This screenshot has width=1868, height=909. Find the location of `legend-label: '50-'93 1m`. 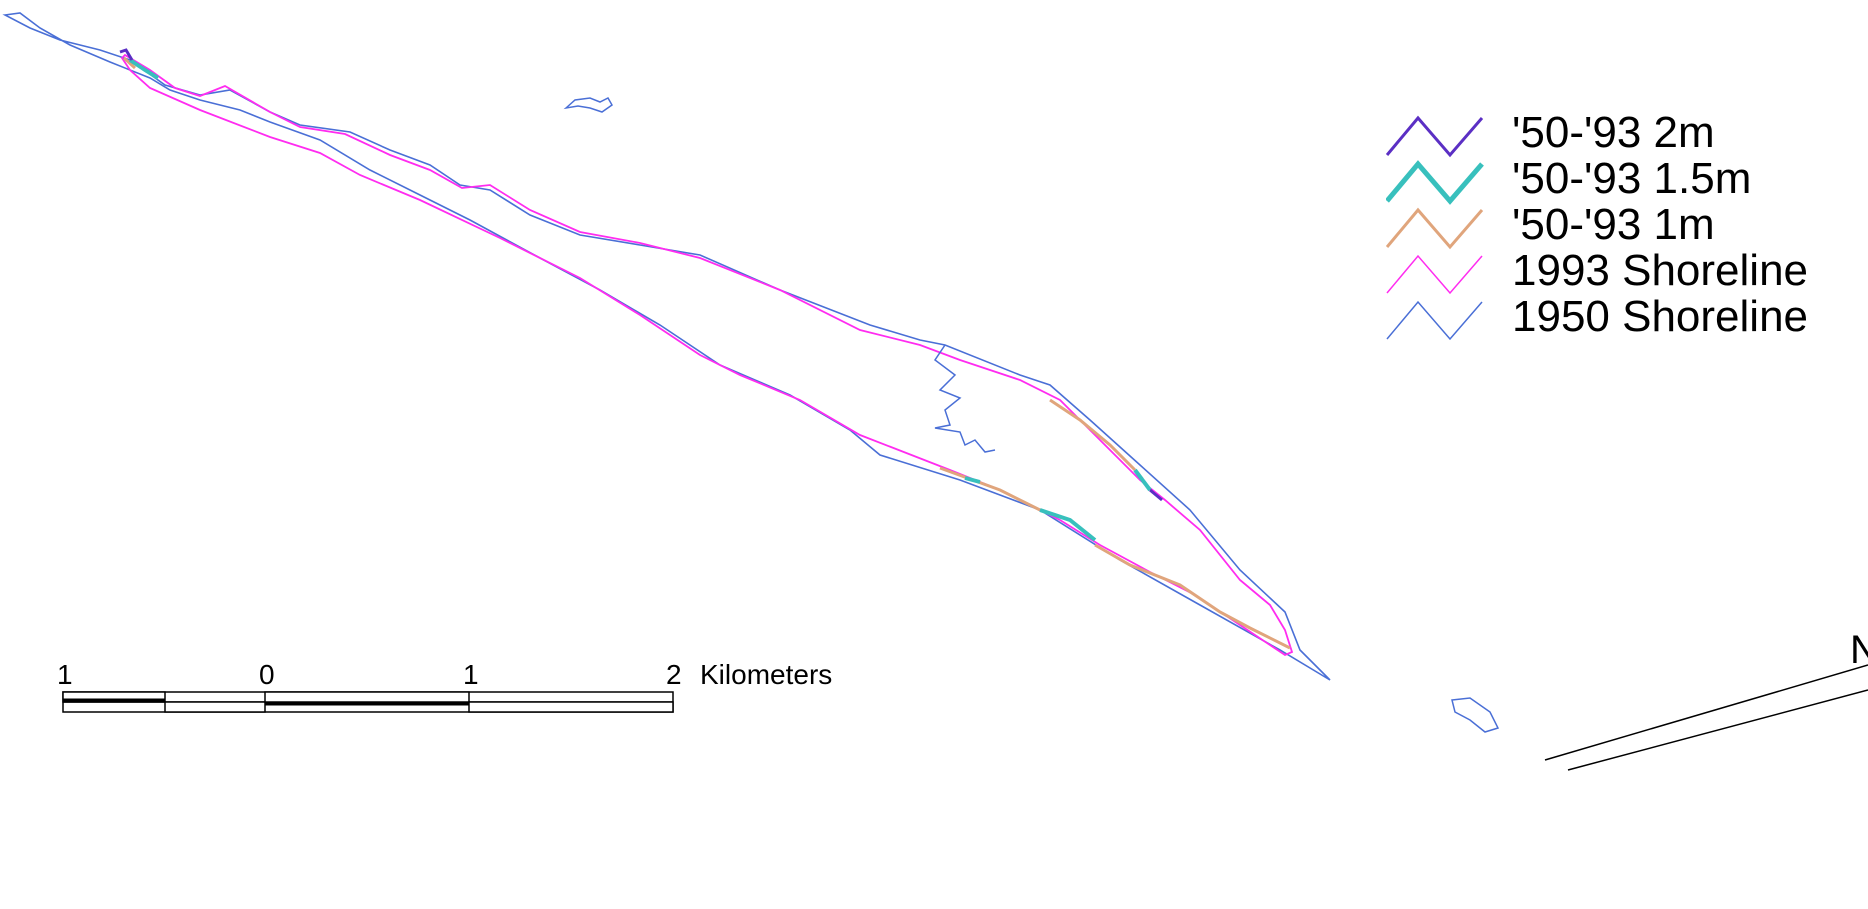

legend-label: '50-'93 1m is located at coordinates (1613, 224).